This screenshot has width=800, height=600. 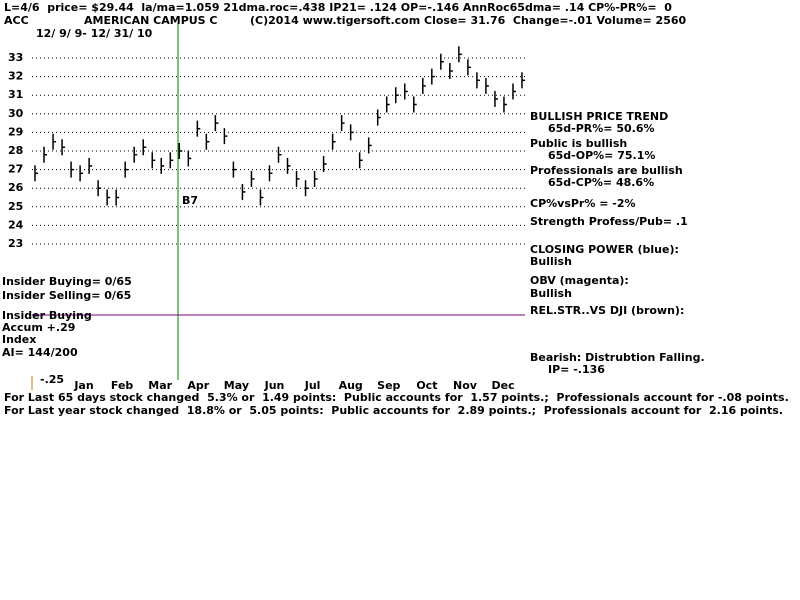 I want to click on annotation: 65d-CP%= 48.6%, so click(x=601, y=182).